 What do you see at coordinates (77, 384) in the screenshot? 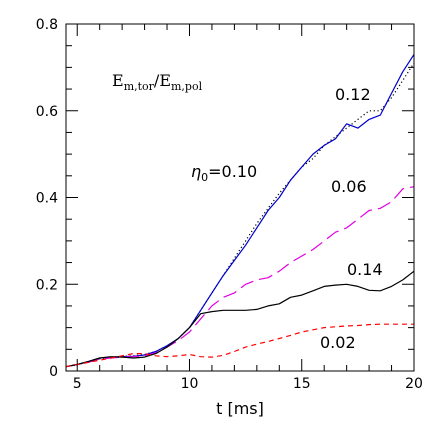
I see `x-tick-label: 5` at bounding box center [77, 384].